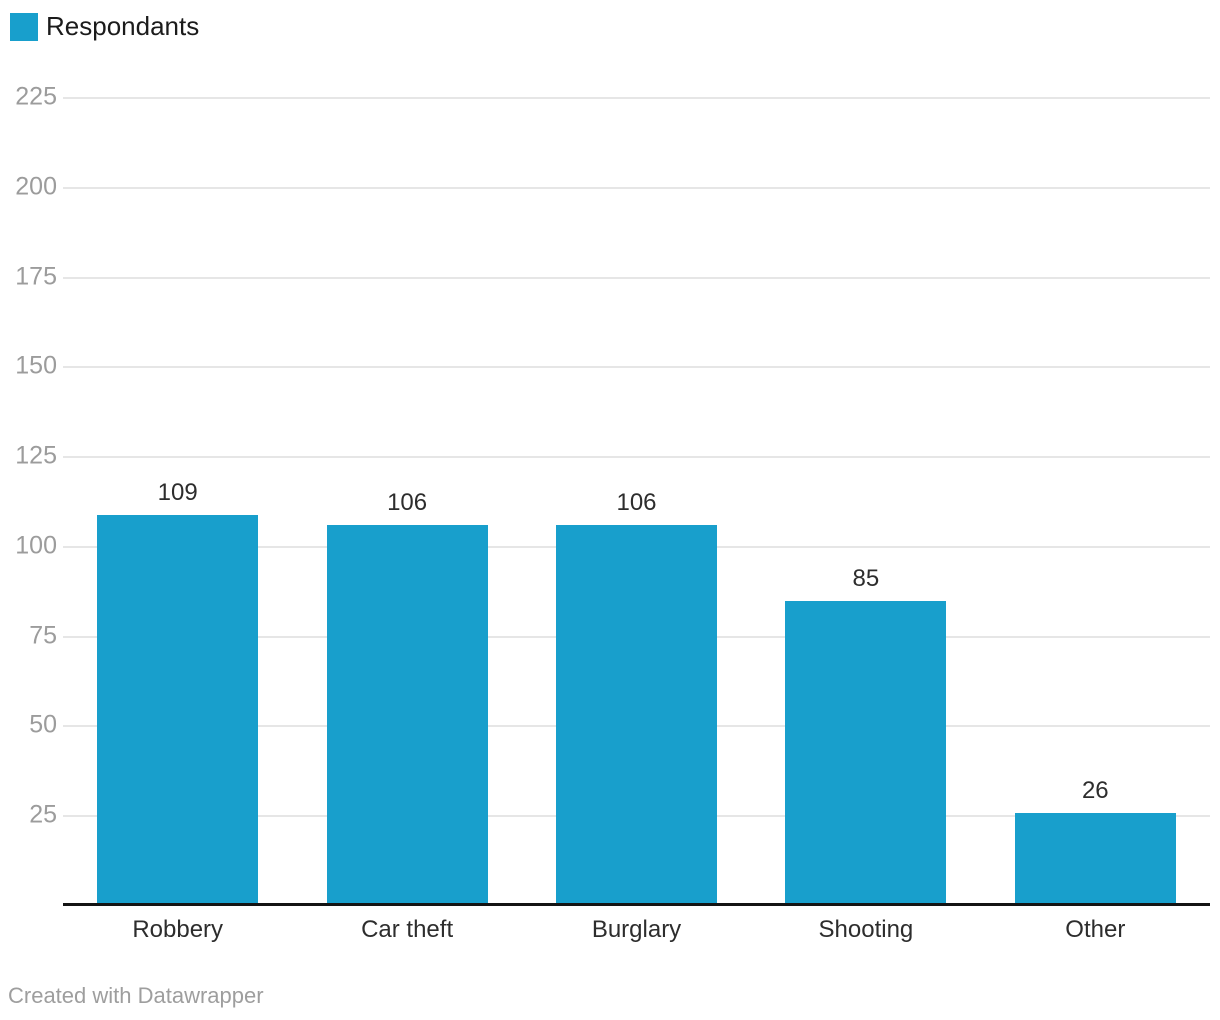 Image resolution: width=1220 pixels, height=1020 pixels. I want to click on y-axis-tick-label-125: 125, so click(36, 455).